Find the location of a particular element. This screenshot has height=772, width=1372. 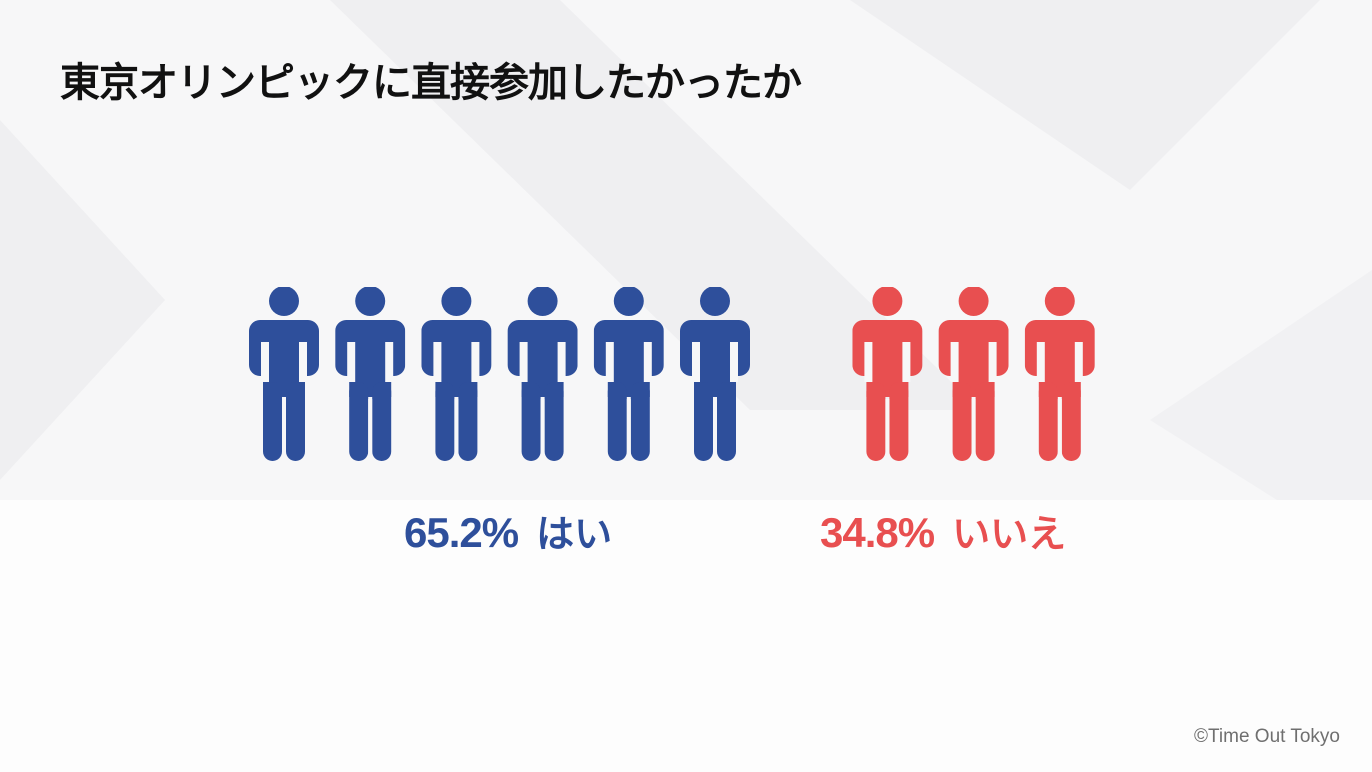

no-percent: 34.8% is located at coordinates (877, 532).